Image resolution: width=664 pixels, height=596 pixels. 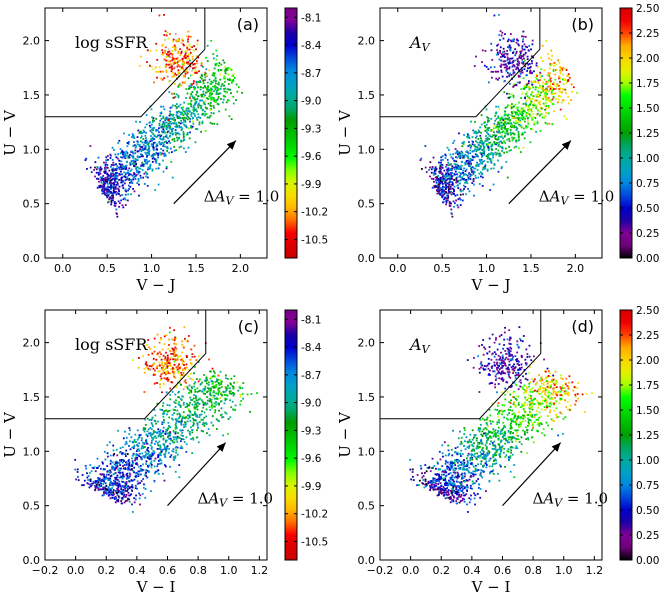 What do you see at coordinates (311, 46) in the screenshot?
I see `colorbar-tick-label: -8.4` at bounding box center [311, 46].